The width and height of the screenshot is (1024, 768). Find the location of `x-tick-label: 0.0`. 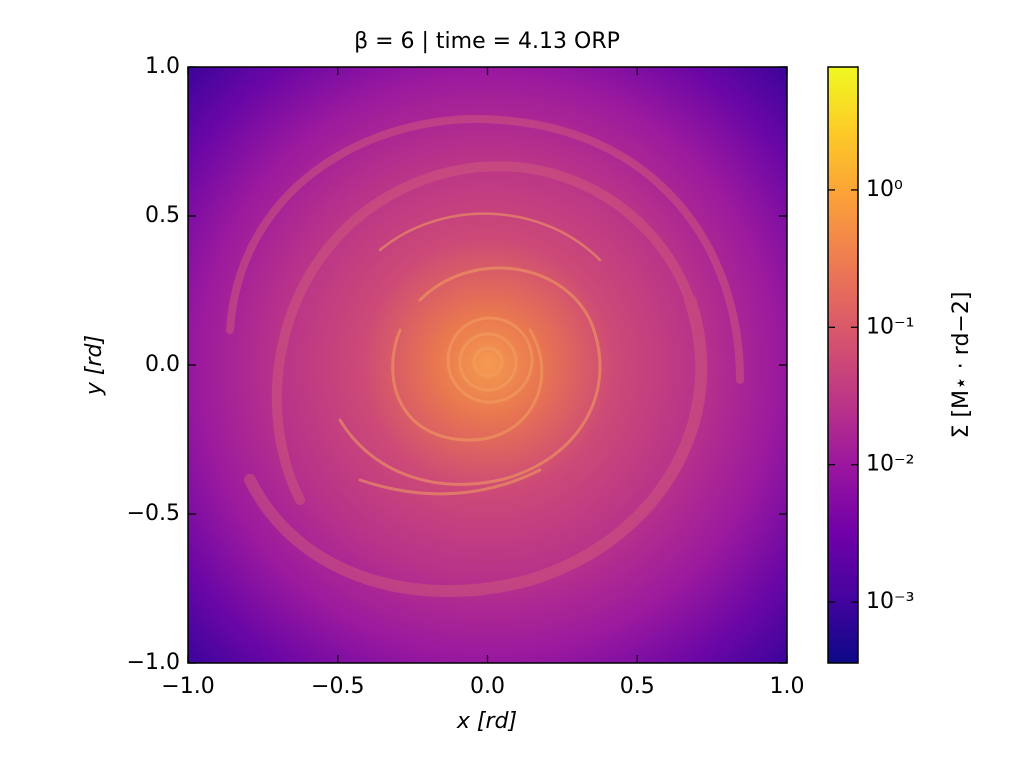

x-tick-label: 0.0 is located at coordinates (487, 686).